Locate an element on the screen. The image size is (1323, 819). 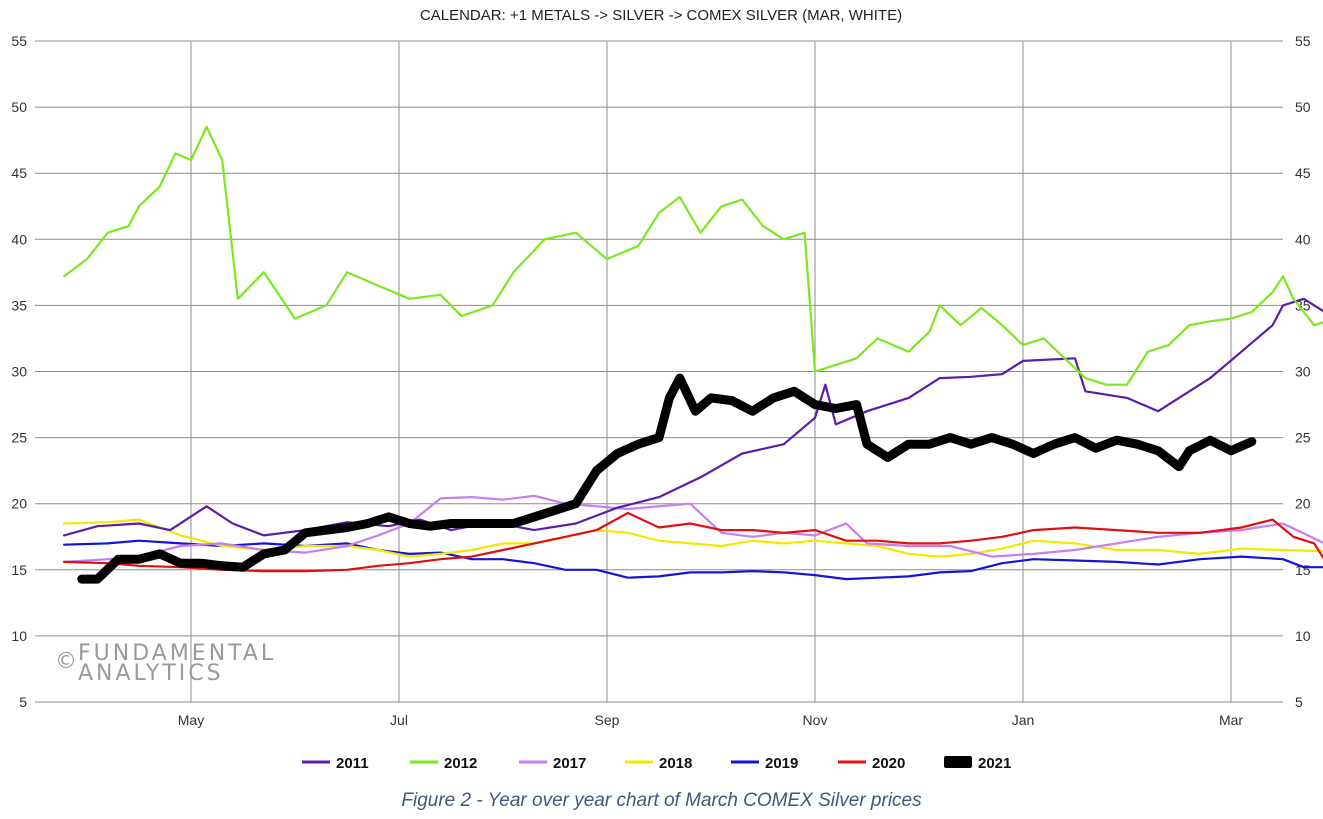
watermark-line1: FUNDAMENTAL is located at coordinates (177, 653).